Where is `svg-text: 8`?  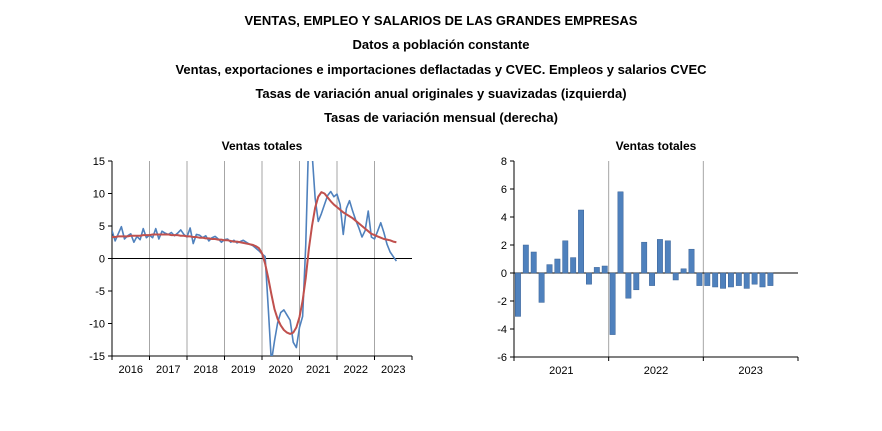
svg-text: 8 is located at coordinates (504, 162).